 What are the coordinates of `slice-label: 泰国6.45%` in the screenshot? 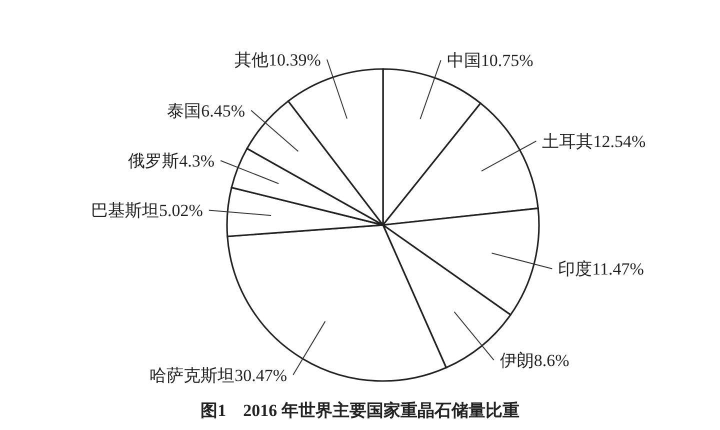 It's located at (206, 110).